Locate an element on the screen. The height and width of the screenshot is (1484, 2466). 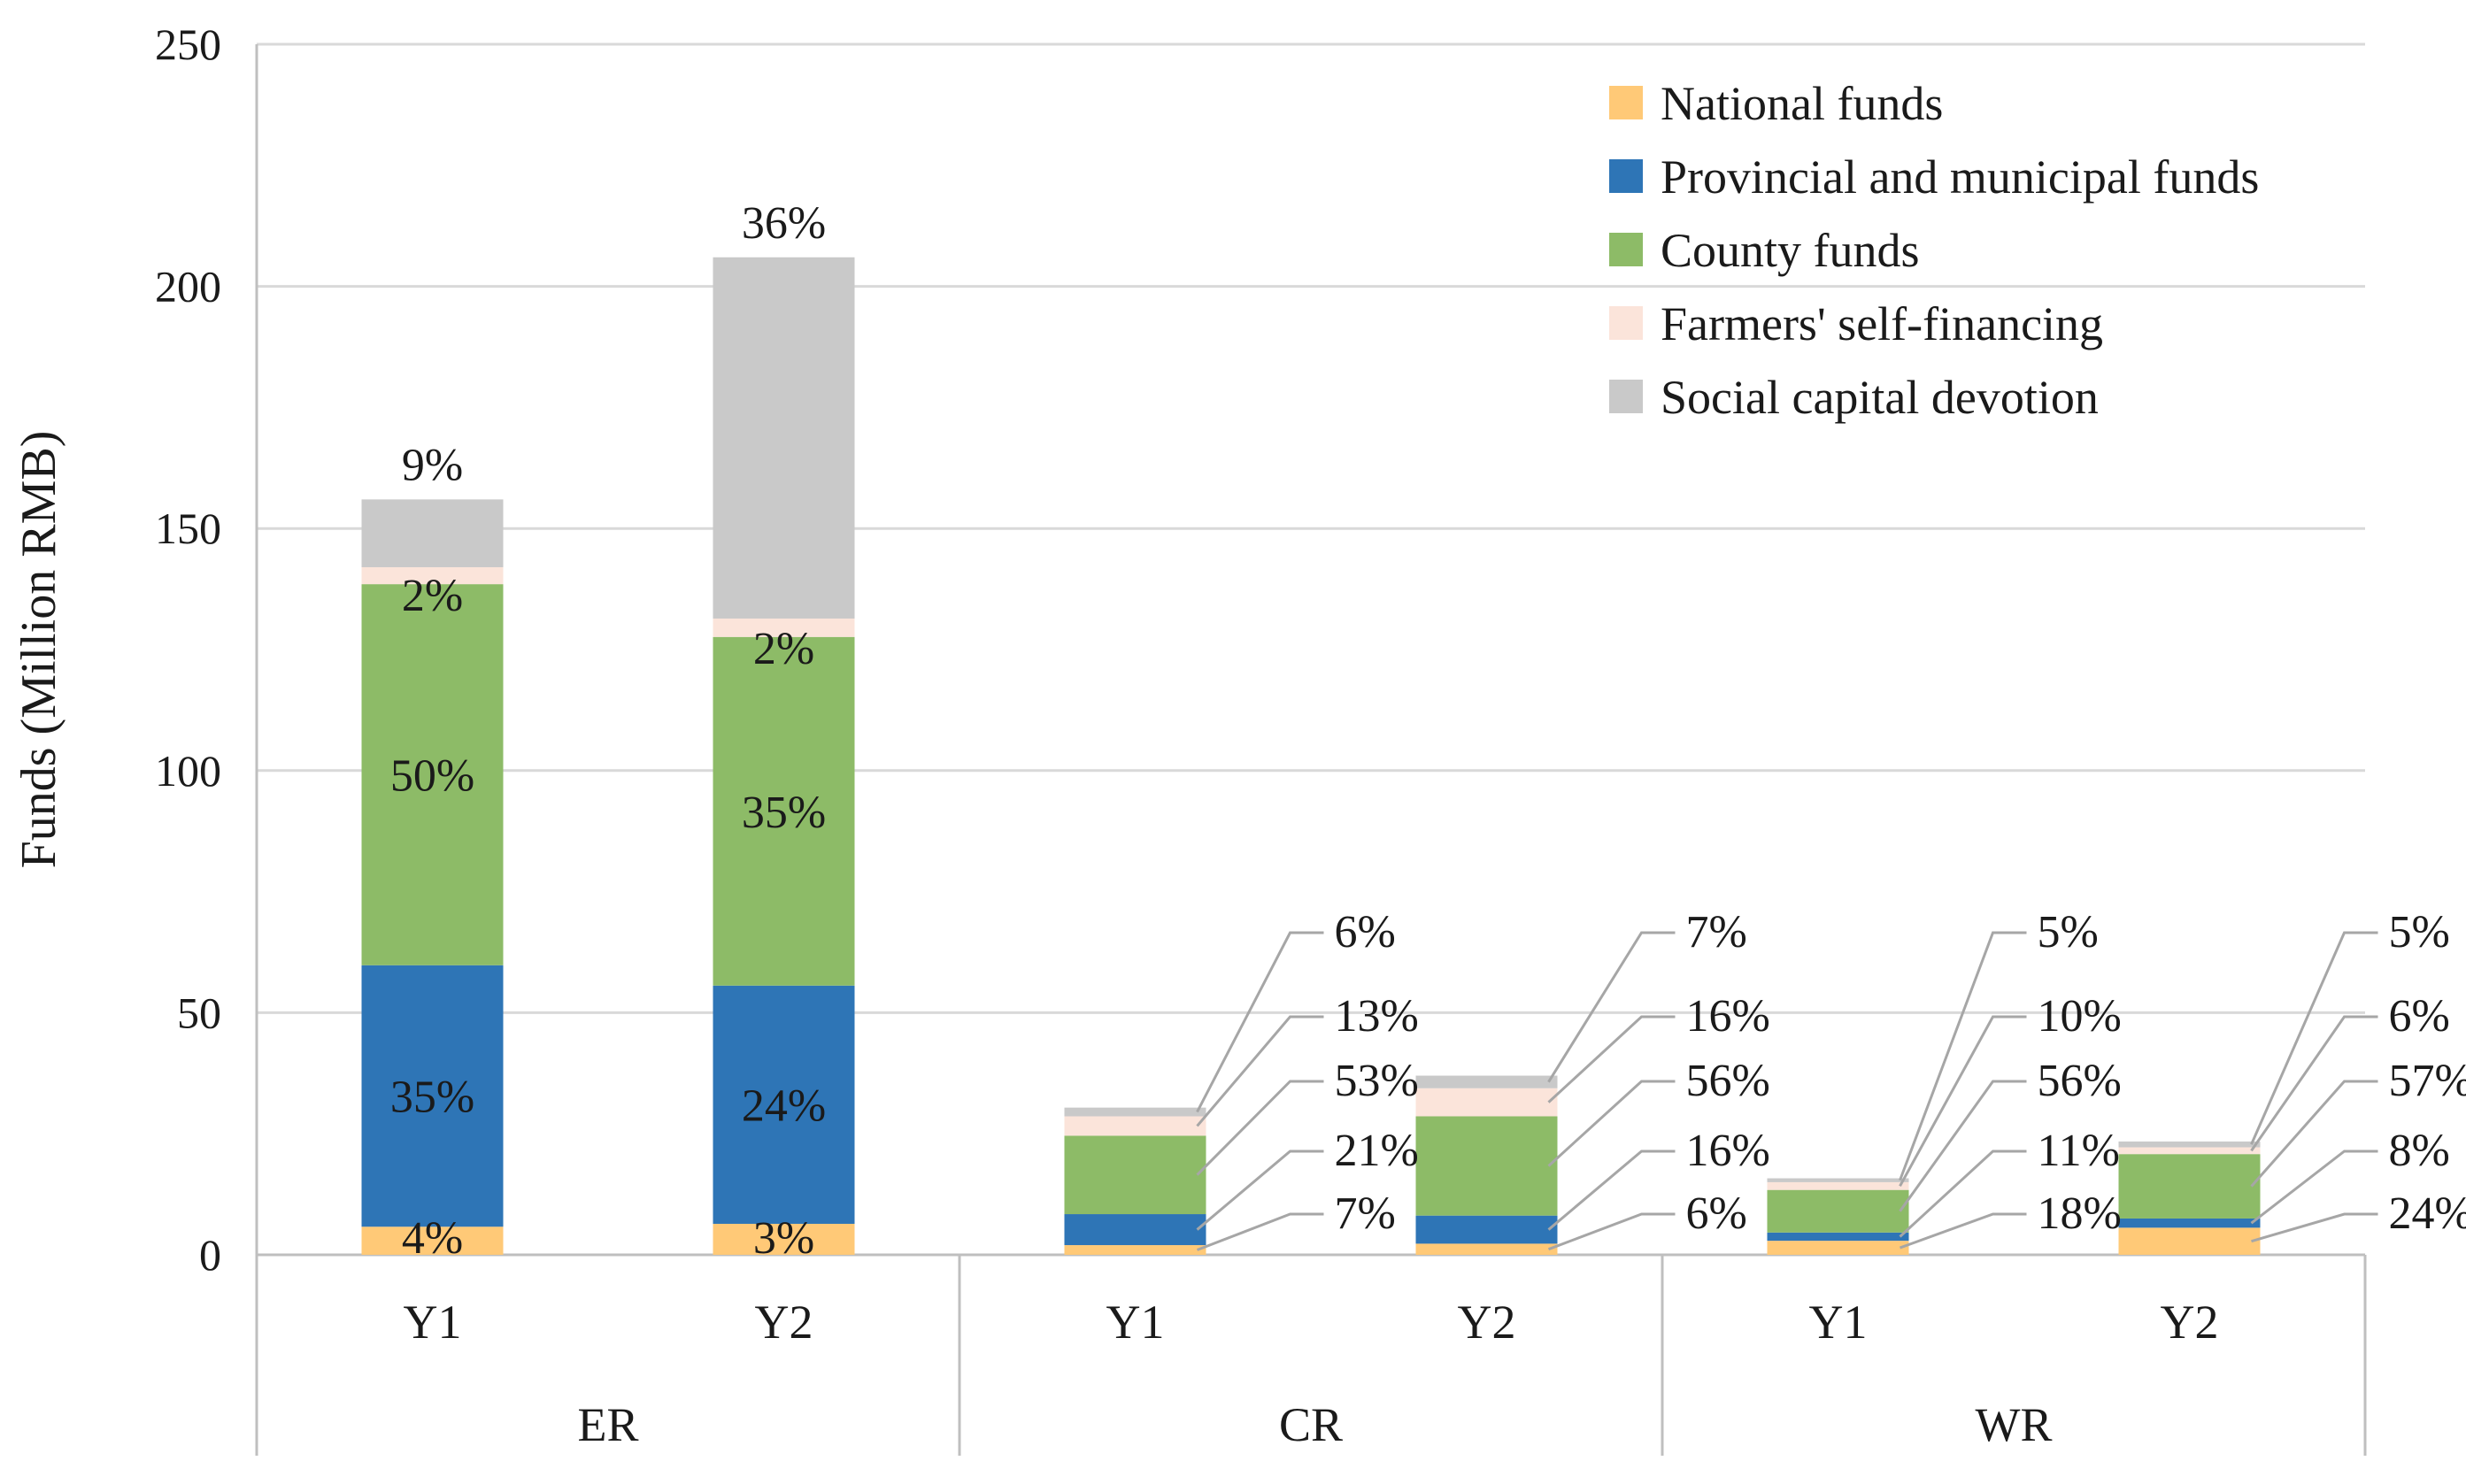
group-label: WR is located at coordinates (2014, 1424).